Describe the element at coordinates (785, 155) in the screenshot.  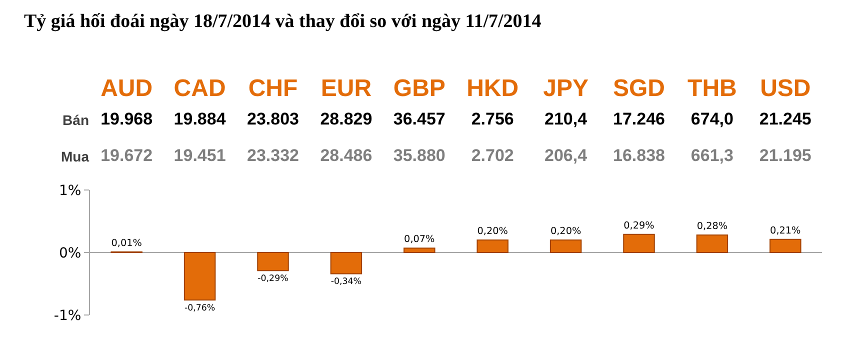
I see `text: 21.195` at that location.